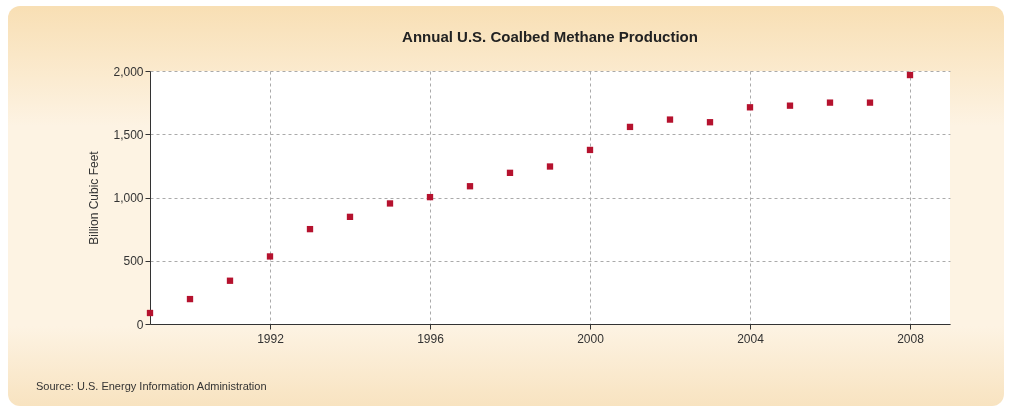 The width and height of the screenshot is (1014, 415). Describe the element at coordinates (431, 338) in the screenshot. I see `x-tick-label: 1996` at that location.